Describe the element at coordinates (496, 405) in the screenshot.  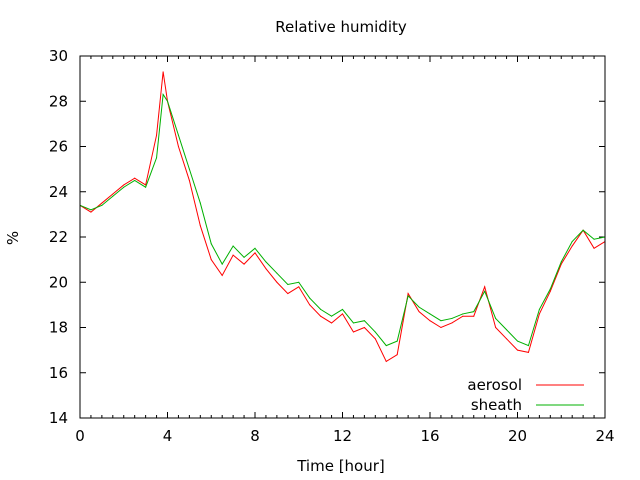
I see `legend-label-sheath: sheath` at that location.